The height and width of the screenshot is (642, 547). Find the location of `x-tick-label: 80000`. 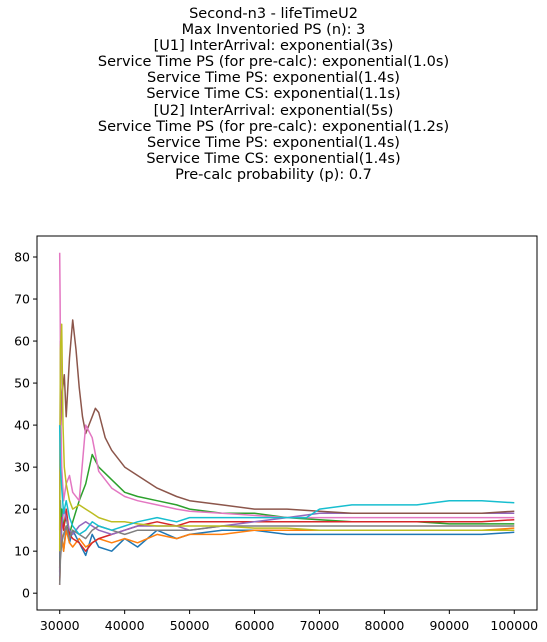

x-tick-label: 80000 is located at coordinates (385, 625).